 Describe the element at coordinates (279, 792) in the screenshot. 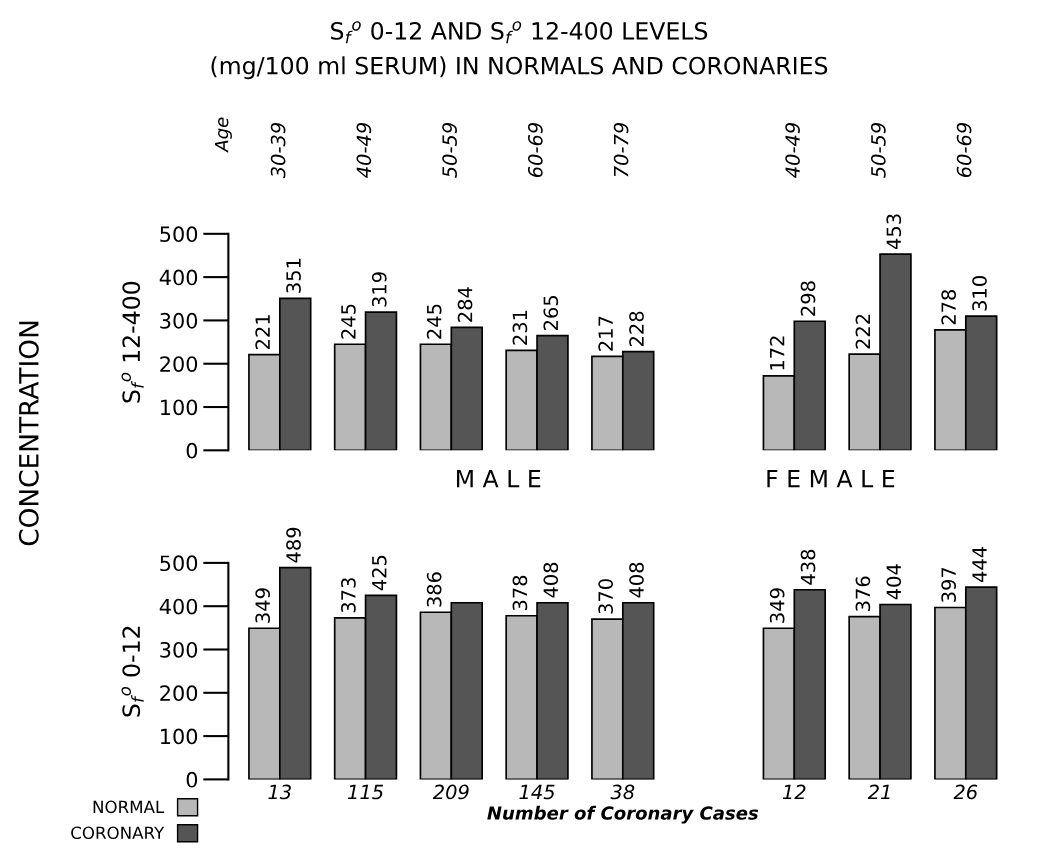

I see `x-tick-label: 13` at that location.